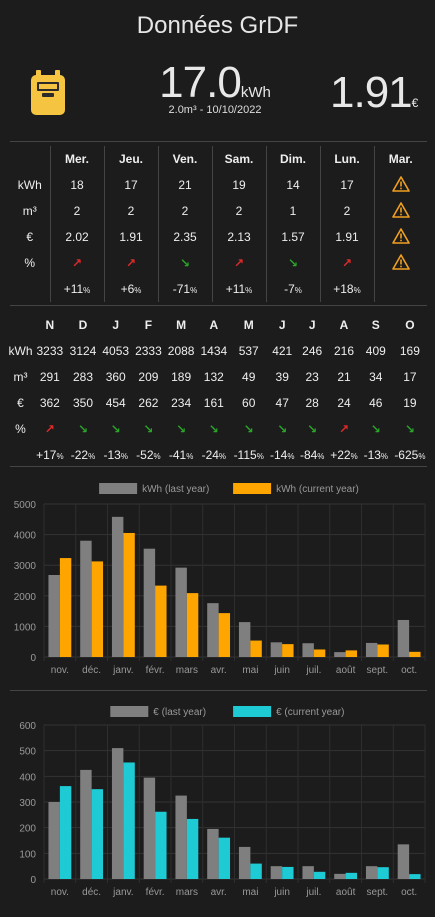  What do you see at coordinates (148, 455) in the screenshot?
I see `monthly-pct: -52%` at bounding box center [148, 455].